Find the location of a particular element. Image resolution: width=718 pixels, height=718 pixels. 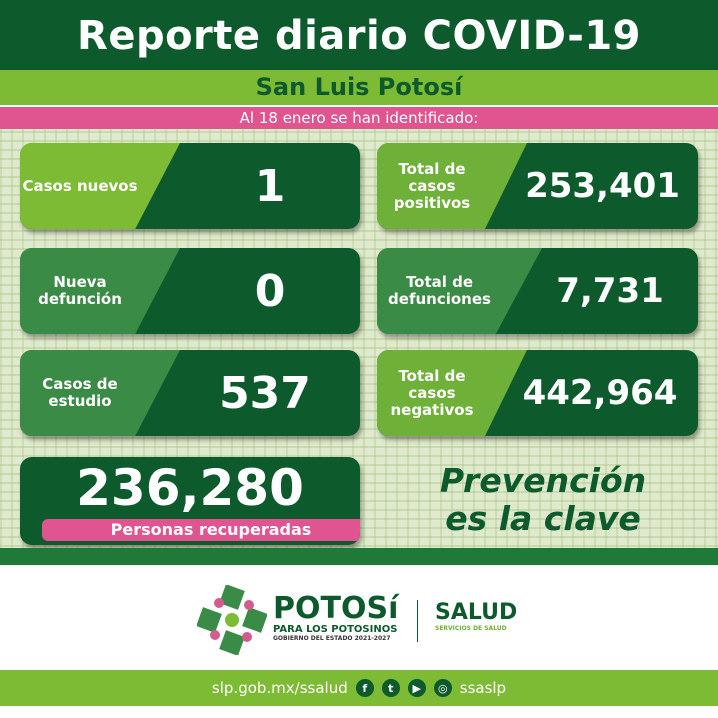

card-recuperados: 236,280 Personas recuperadas is located at coordinates (190, 501).